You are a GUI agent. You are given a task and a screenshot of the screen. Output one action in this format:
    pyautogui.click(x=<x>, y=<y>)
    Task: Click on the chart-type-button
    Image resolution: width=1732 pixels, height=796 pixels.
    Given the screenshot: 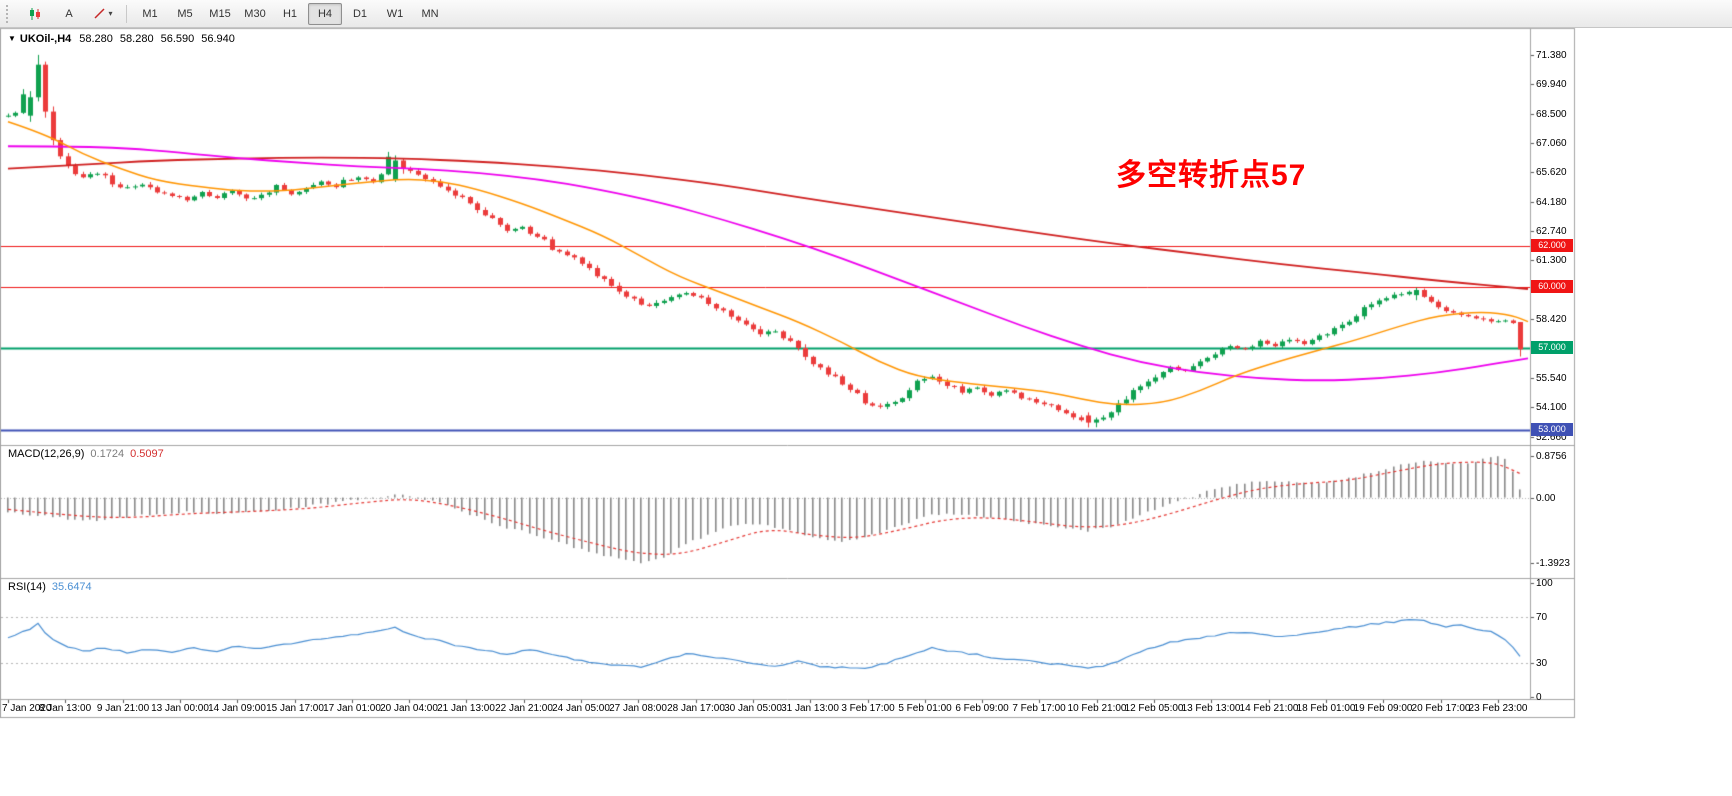 What is the action you would take?
    pyautogui.click(x=35, y=14)
    